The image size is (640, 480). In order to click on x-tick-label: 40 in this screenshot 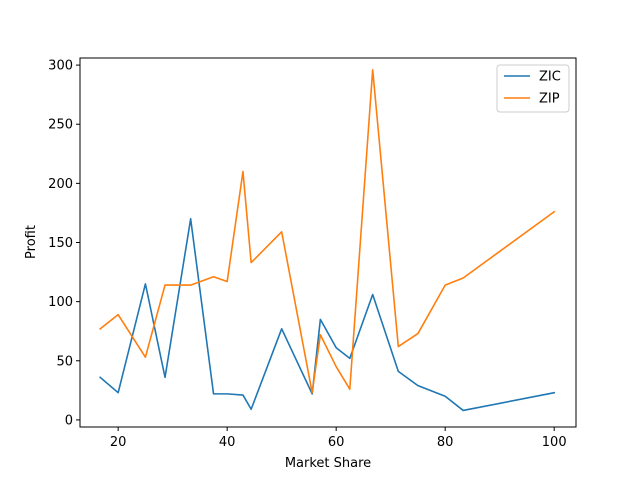, I will do `click(227, 442)`.